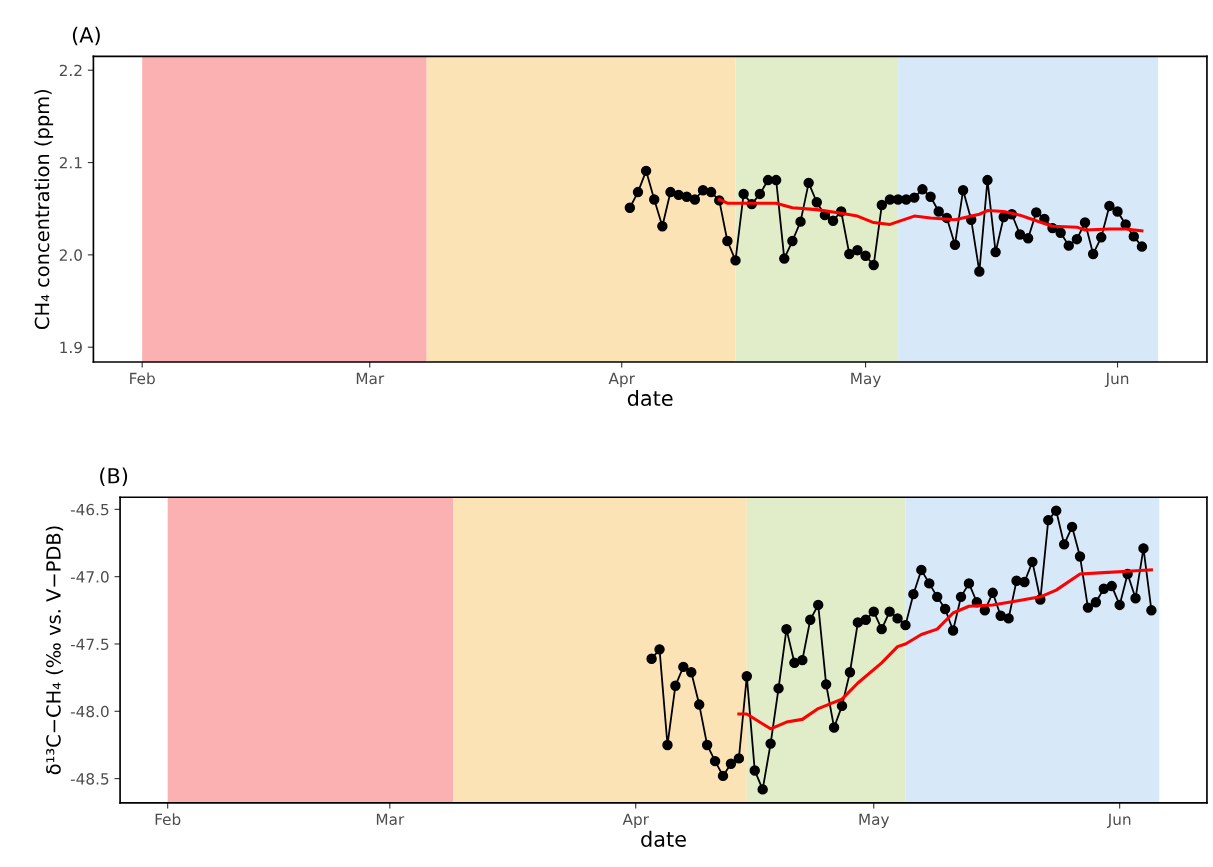  Describe the element at coordinates (89, 779) in the screenshot. I see `y-tick-label: -48.5` at that location.